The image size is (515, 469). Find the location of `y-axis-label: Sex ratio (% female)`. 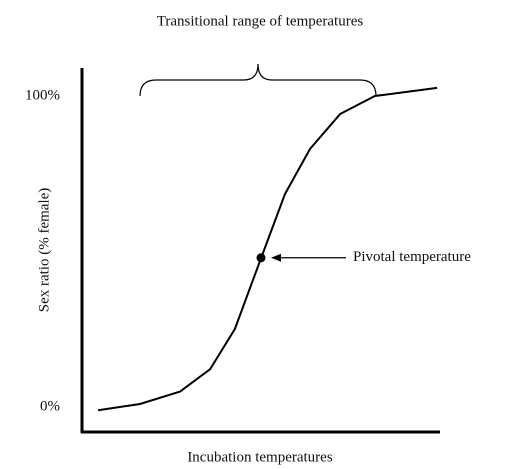

y-axis-label: Sex ratio (% female) is located at coordinates (44, 250).